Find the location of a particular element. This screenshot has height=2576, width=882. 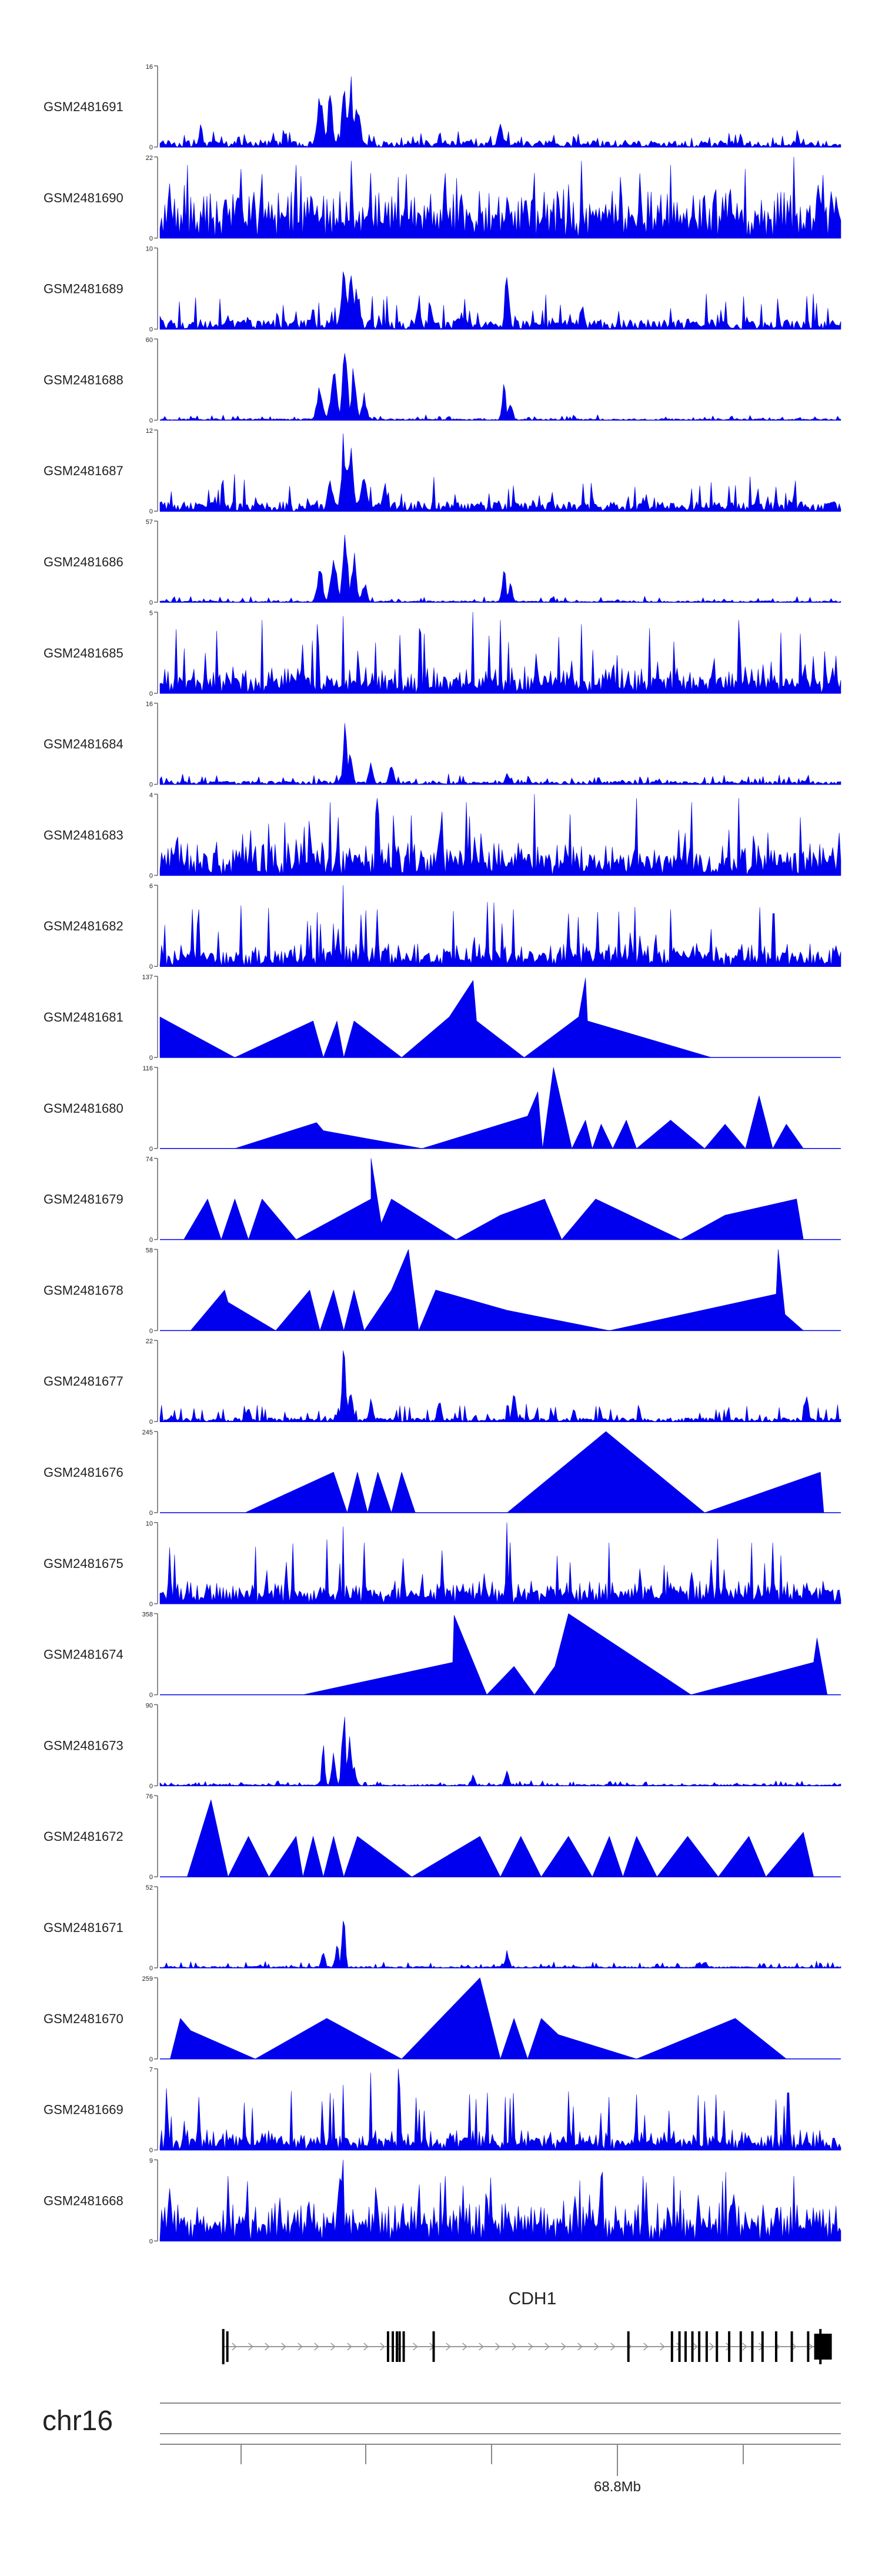

y-max-label: 6 is located at coordinates (151, 886).